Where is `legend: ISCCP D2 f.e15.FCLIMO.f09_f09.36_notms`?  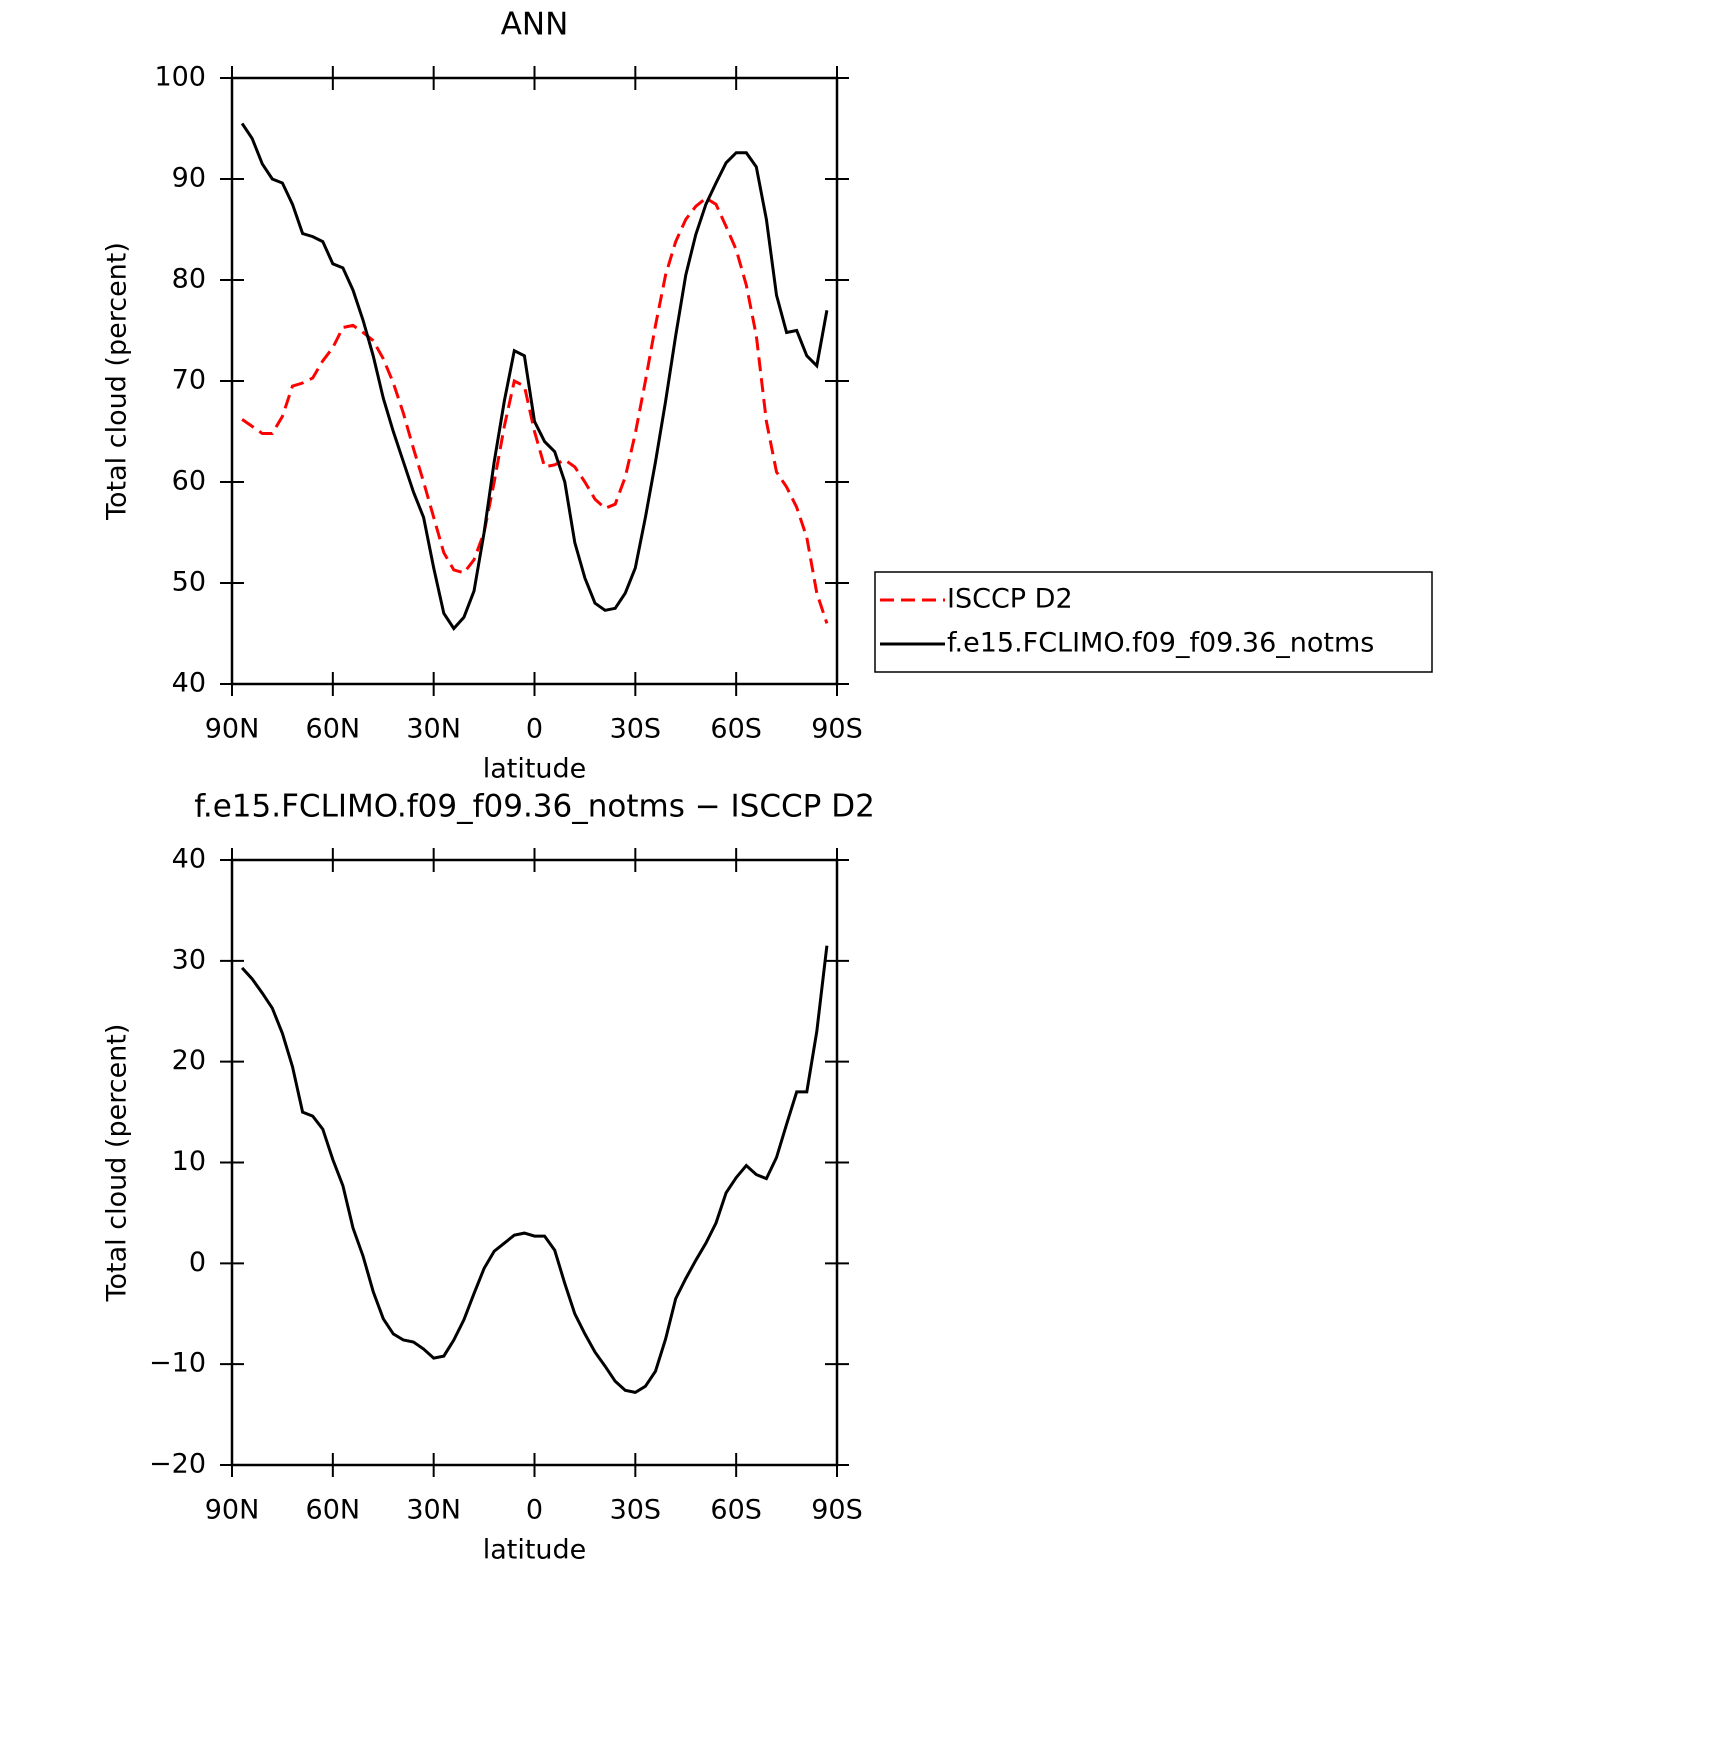
legend: ISCCP D2 f.e15.FCLIMO.f09_f09.36_notms is located at coordinates (1153, 622).